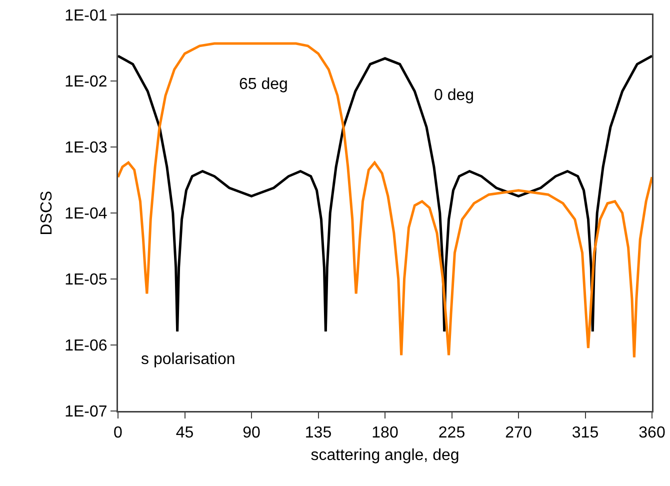  I want to click on y-tick-label: 1E-01, so click(86, 16).